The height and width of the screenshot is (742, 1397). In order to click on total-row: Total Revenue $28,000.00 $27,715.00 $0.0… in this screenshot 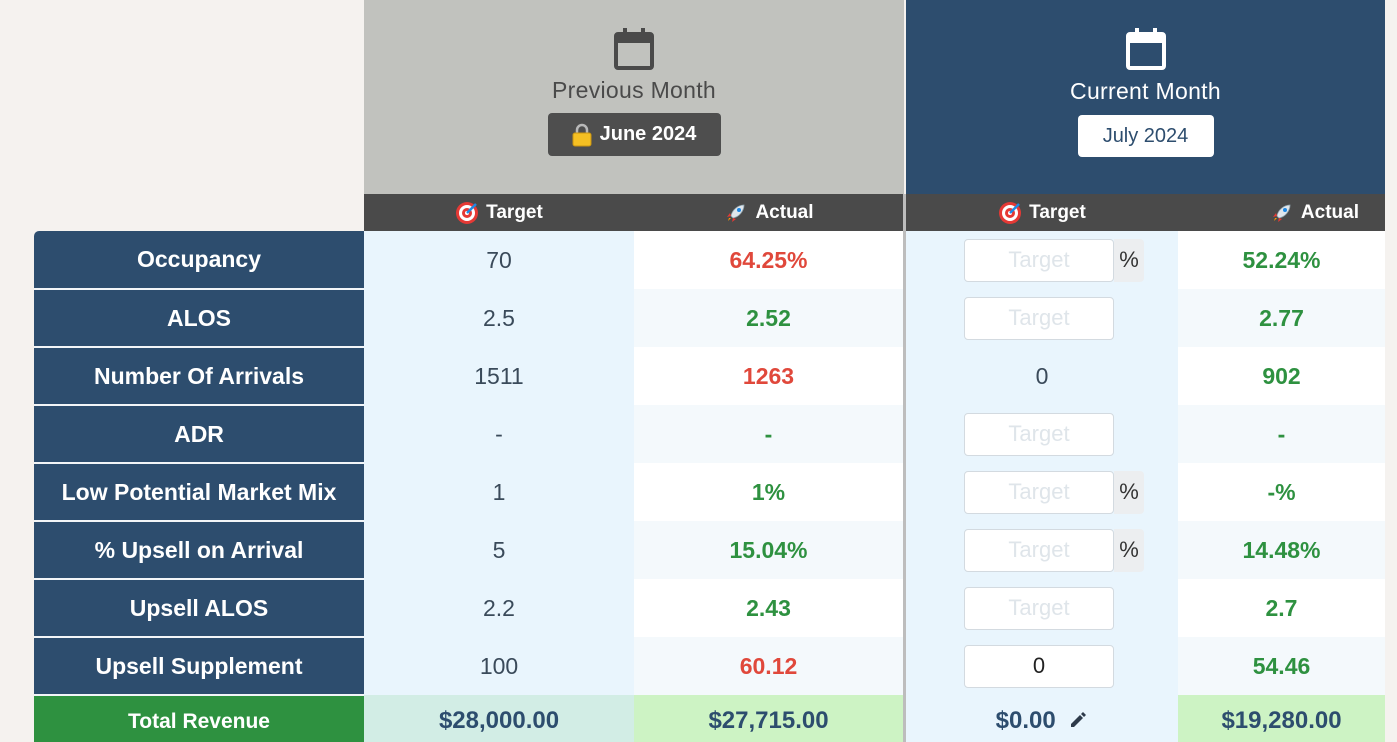, I will do `click(709, 718)`.